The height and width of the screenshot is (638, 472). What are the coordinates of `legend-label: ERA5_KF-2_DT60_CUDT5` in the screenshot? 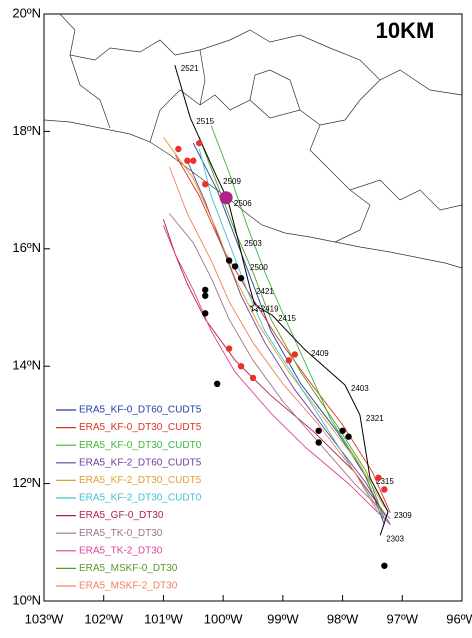 It's located at (140, 462).